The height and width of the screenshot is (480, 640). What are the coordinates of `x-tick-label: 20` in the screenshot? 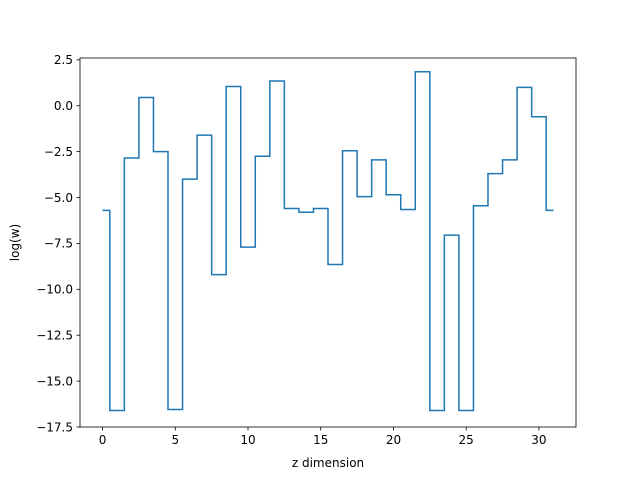 It's located at (393, 440).